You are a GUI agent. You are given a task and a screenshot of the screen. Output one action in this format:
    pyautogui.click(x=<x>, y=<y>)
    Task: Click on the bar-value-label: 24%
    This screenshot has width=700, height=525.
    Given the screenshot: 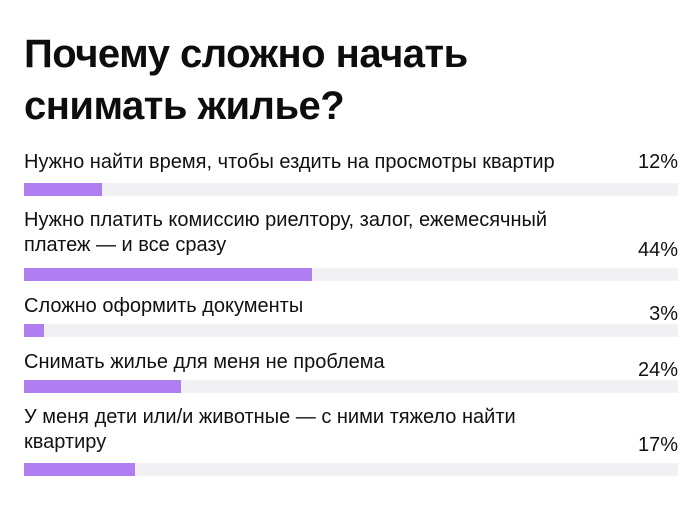 What is the action you would take?
    pyautogui.click(x=657, y=370)
    